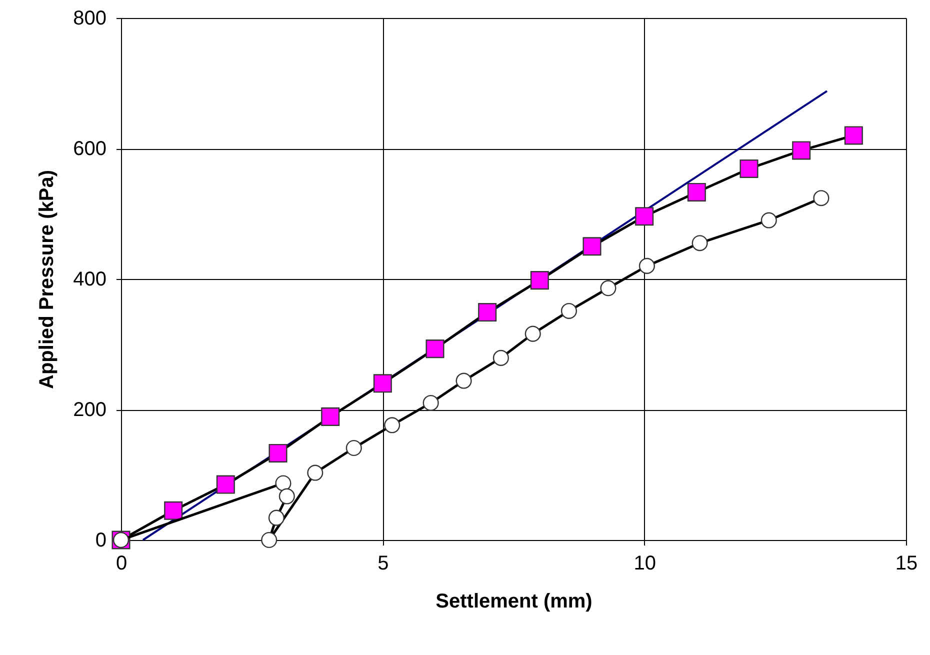 Image resolution: width=930 pixels, height=655 pixels. Describe the element at coordinates (47, 279) in the screenshot. I see `y-axis-title: Applied Pressure (kPa)` at that location.